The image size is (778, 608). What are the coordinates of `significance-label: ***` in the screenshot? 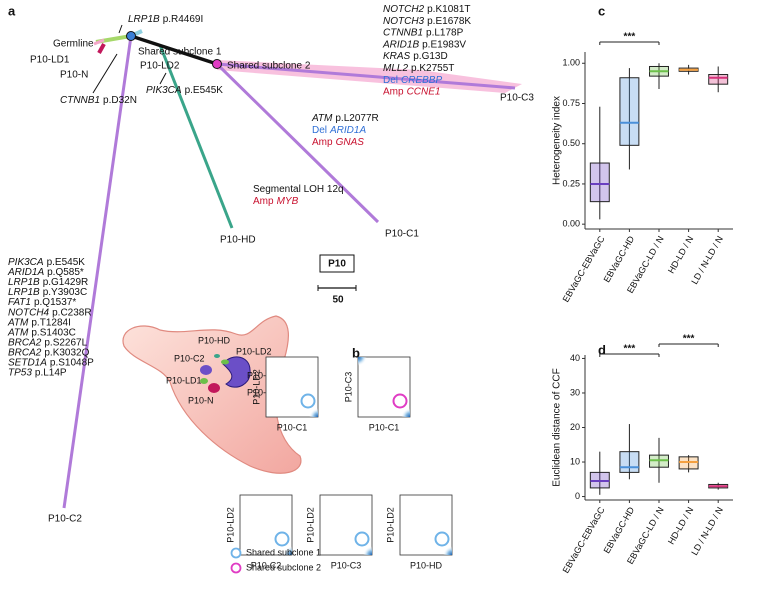 It's located at (630, 349).